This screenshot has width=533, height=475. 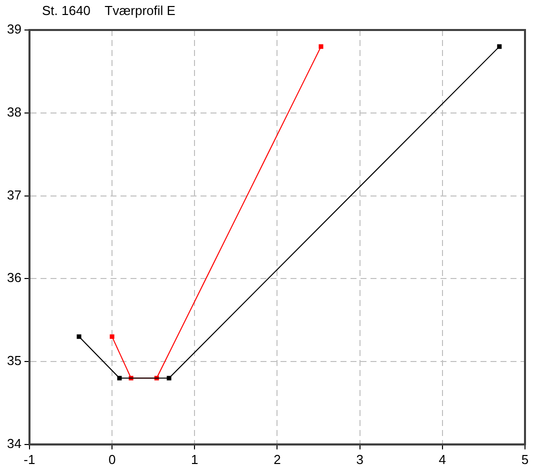 I want to click on y-tick-label: 38, so click(x=14, y=112).